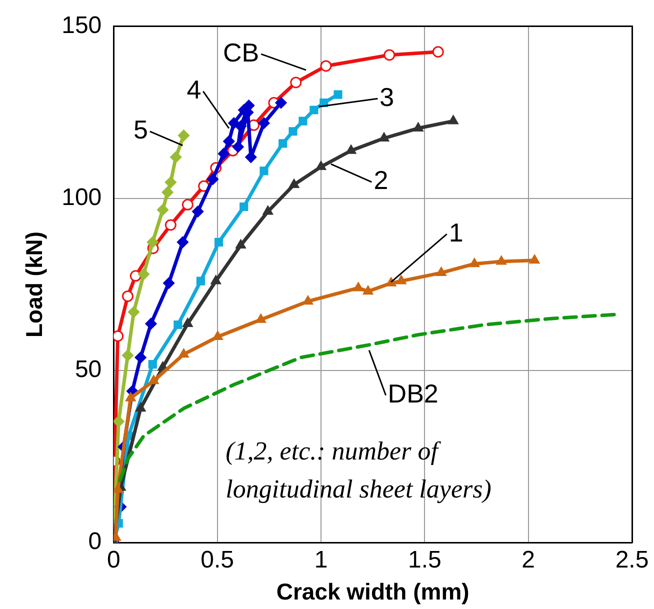  What do you see at coordinates (413, 393) in the screenshot?
I see `annotation: DB2` at bounding box center [413, 393].